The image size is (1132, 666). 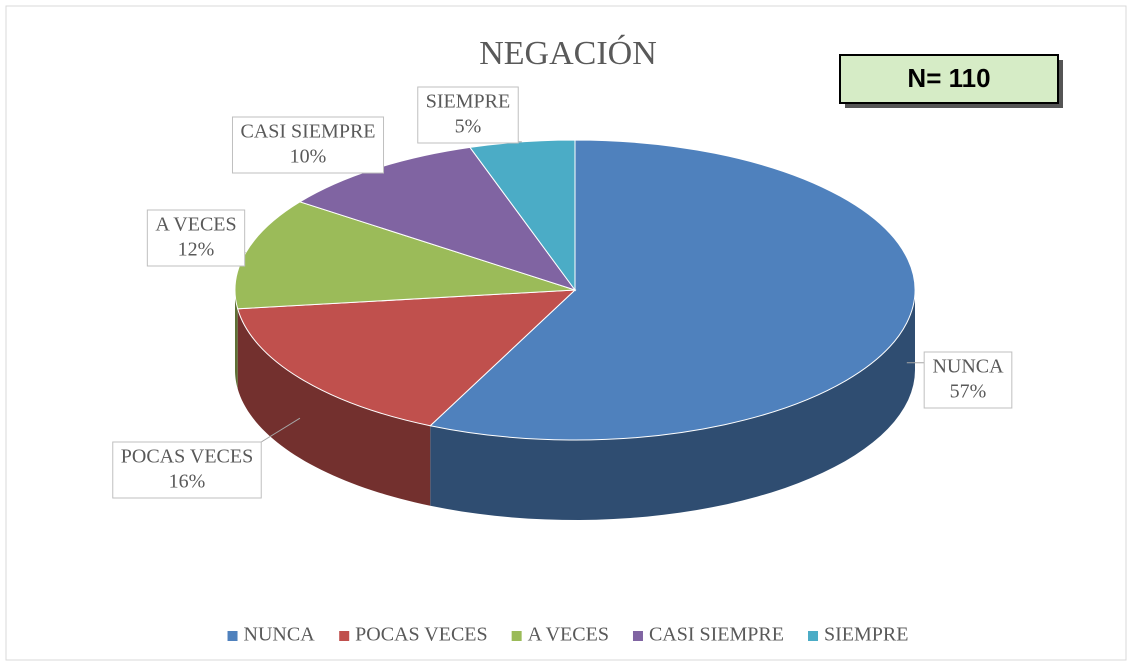 What do you see at coordinates (195, 225) in the screenshot?
I see `label-category: A VECES` at bounding box center [195, 225].